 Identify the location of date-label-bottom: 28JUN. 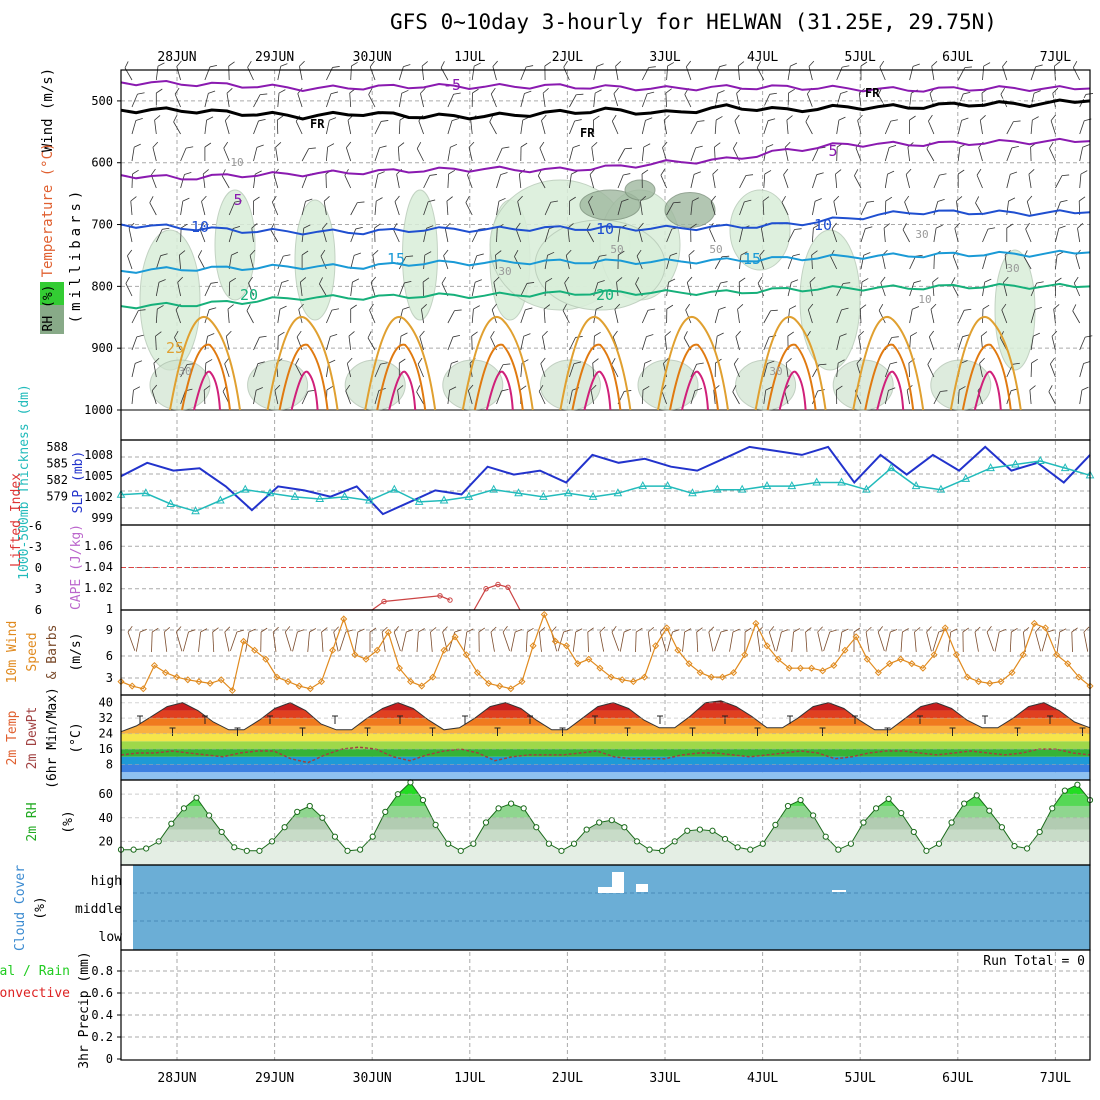
(176, 1078).